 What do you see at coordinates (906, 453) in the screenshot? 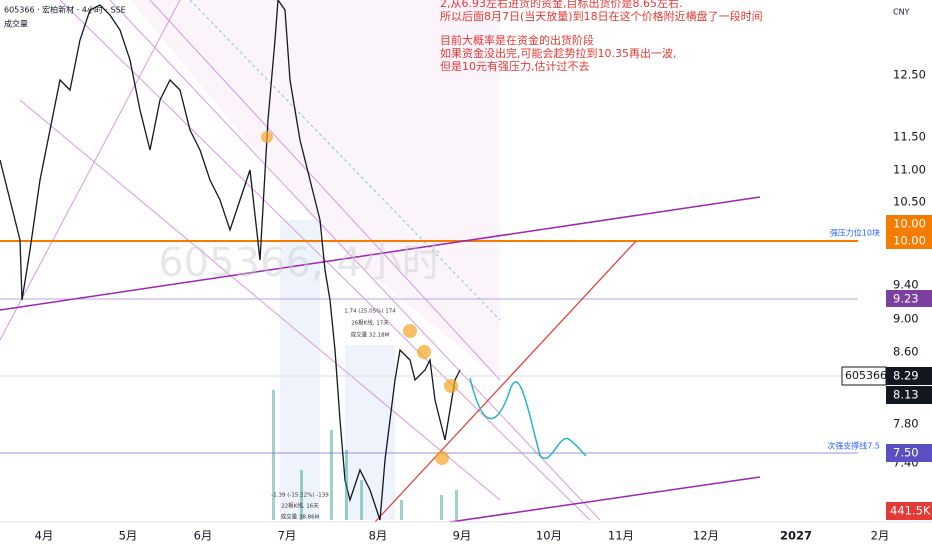
I see `price-tag: 7.50` at bounding box center [906, 453].